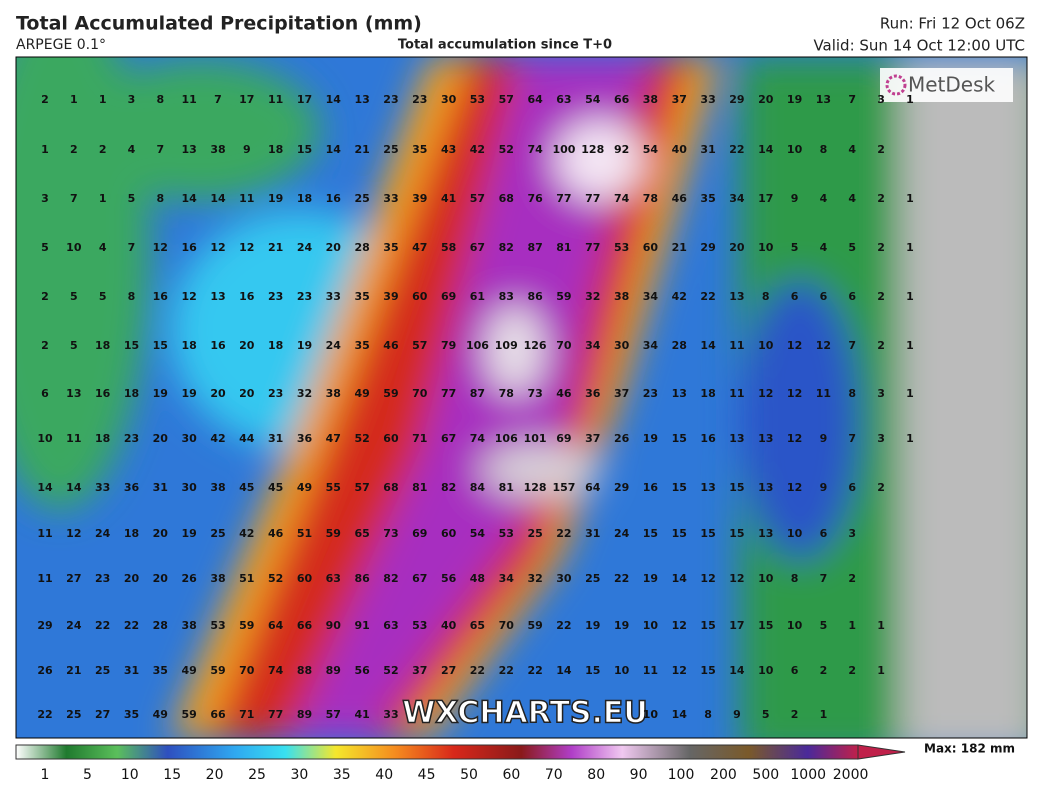 This screenshot has width=1042, height=804. Describe the element at coordinates (419, 533) in the screenshot. I see `grid-value: 69` at that location.